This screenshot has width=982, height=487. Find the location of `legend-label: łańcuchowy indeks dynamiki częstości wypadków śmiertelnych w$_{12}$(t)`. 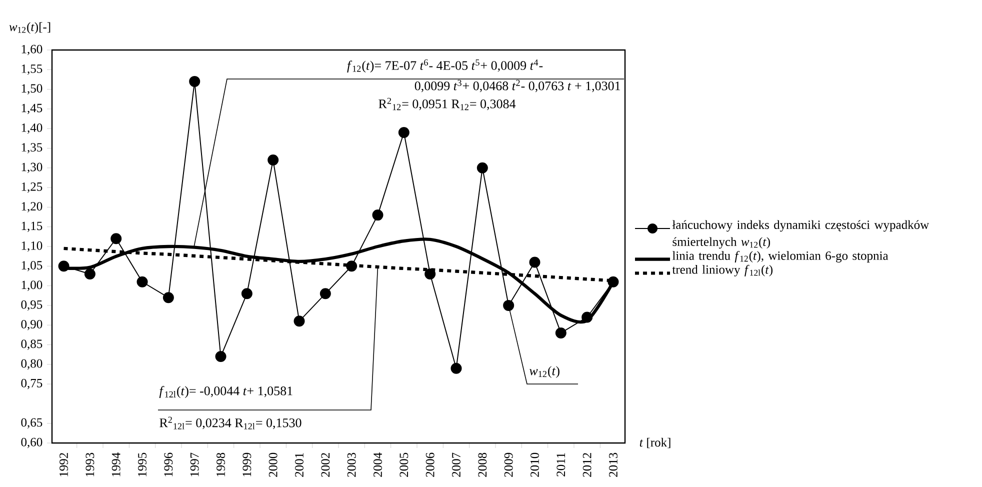

legend-label: łańcuchowy indeks dynamiki częstości wypadków śmiertelnych w$_{12}$(t) is located at coordinates (801, 234).